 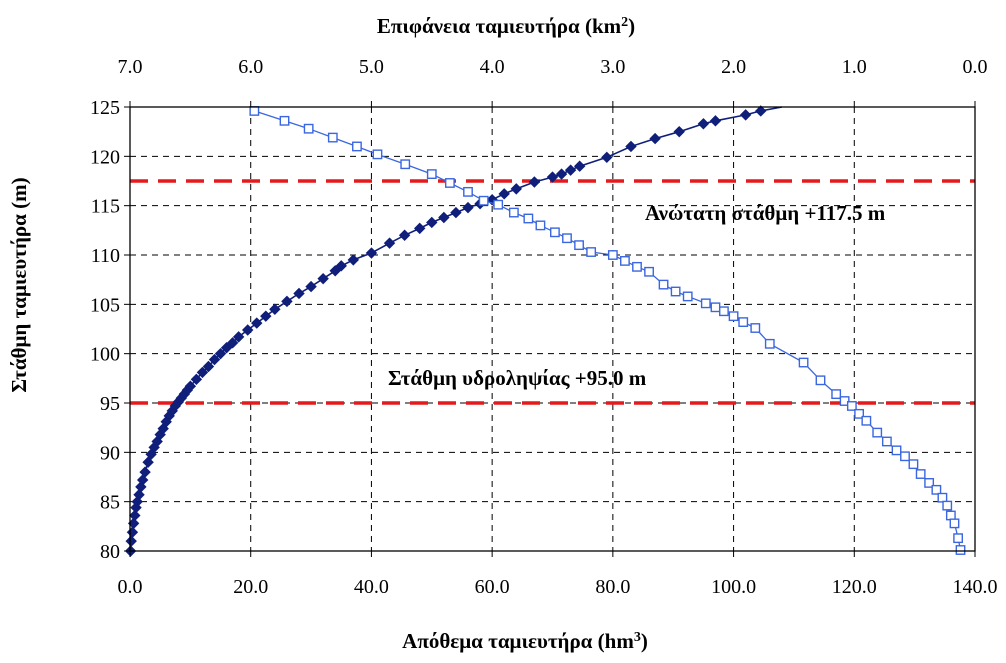 What do you see at coordinates (105, 355) in the screenshot?
I see `y-tick-label: 100` at bounding box center [105, 355].